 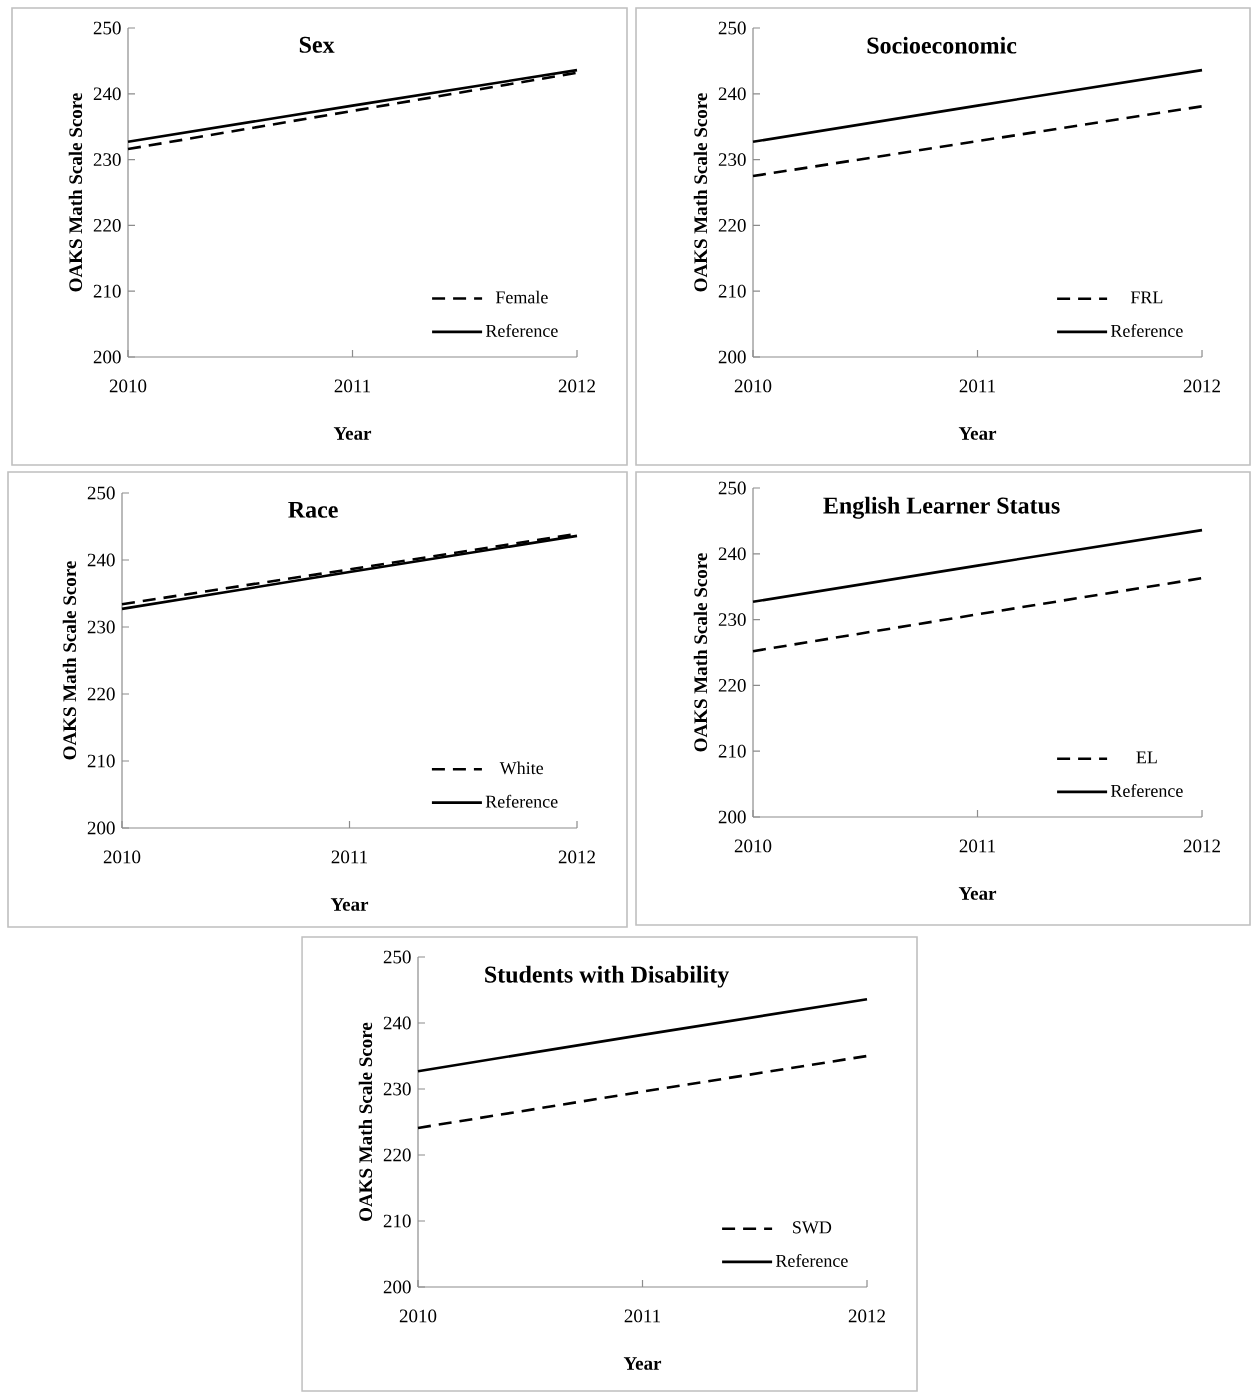 What do you see at coordinates (1146, 757) in the screenshot?
I see `legend-label: EL` at bounding box center [1146, 757].